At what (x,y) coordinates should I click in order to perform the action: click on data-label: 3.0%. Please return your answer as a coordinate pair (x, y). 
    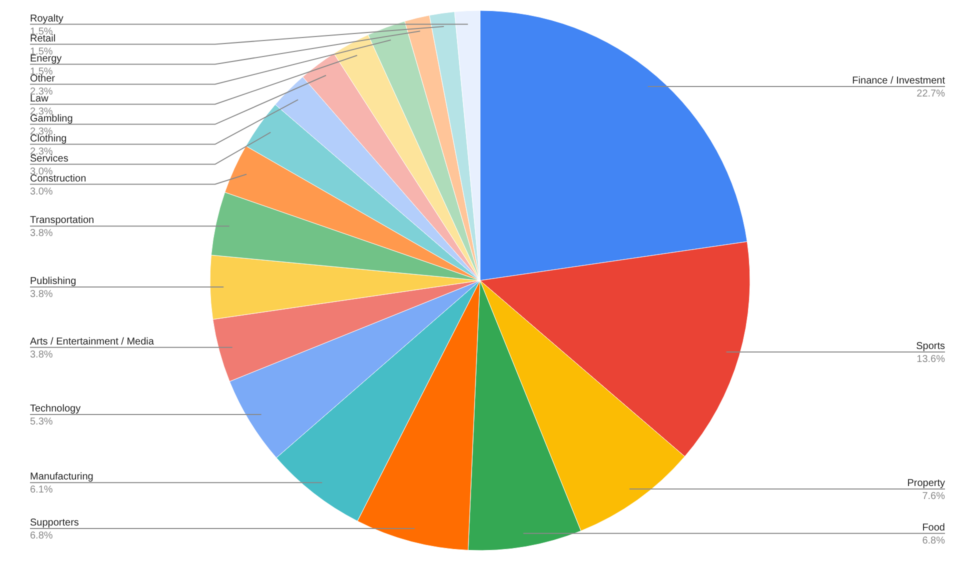
    Looking at the image, I should click on (41, 192).